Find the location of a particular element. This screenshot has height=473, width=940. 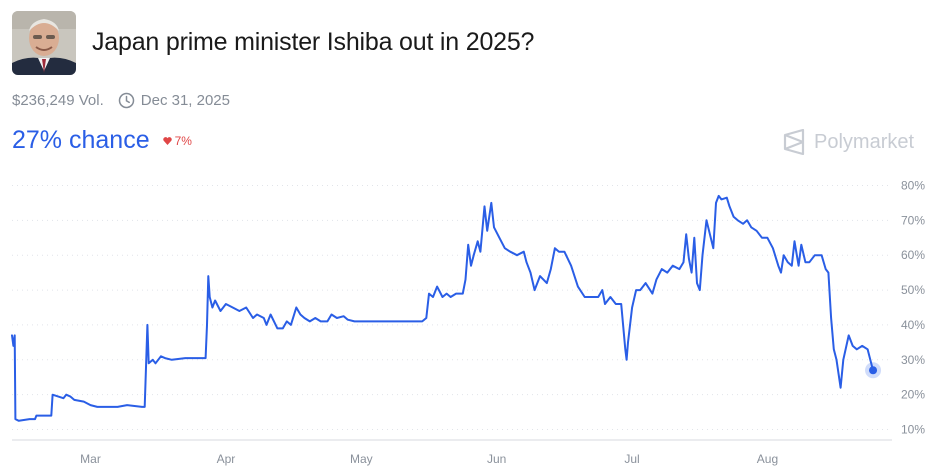

x-tick-label: Aug is located at coordinates (767, 459).